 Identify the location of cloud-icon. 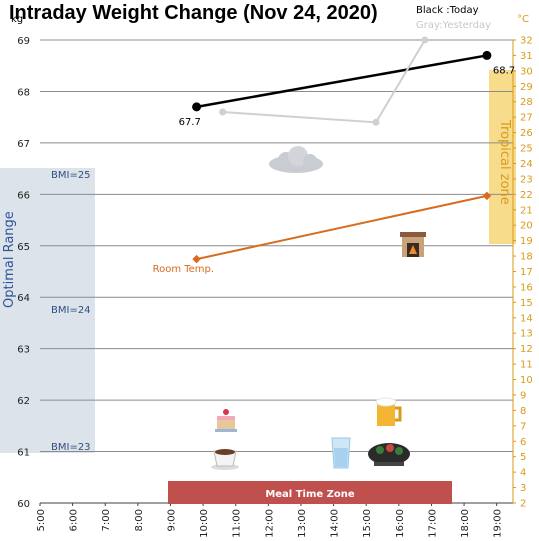
(296, 159).